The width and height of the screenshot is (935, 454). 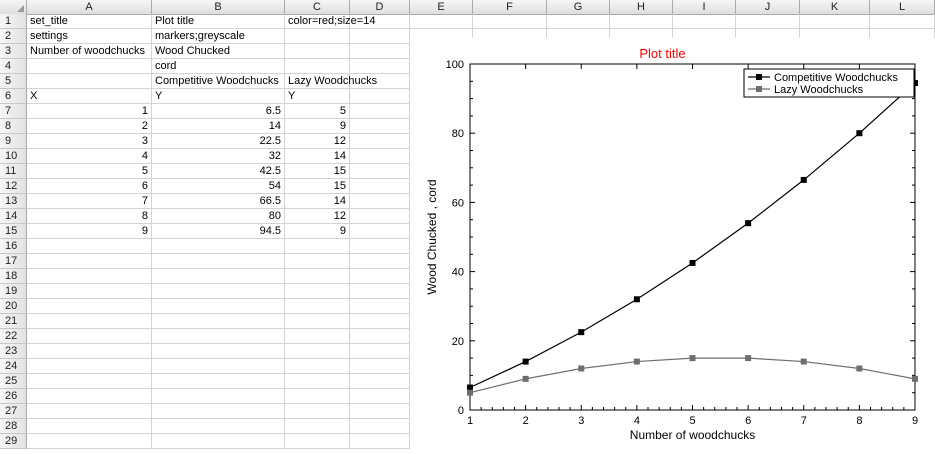 I want to click on row-header-20: 20, so click(x=13, y=306).